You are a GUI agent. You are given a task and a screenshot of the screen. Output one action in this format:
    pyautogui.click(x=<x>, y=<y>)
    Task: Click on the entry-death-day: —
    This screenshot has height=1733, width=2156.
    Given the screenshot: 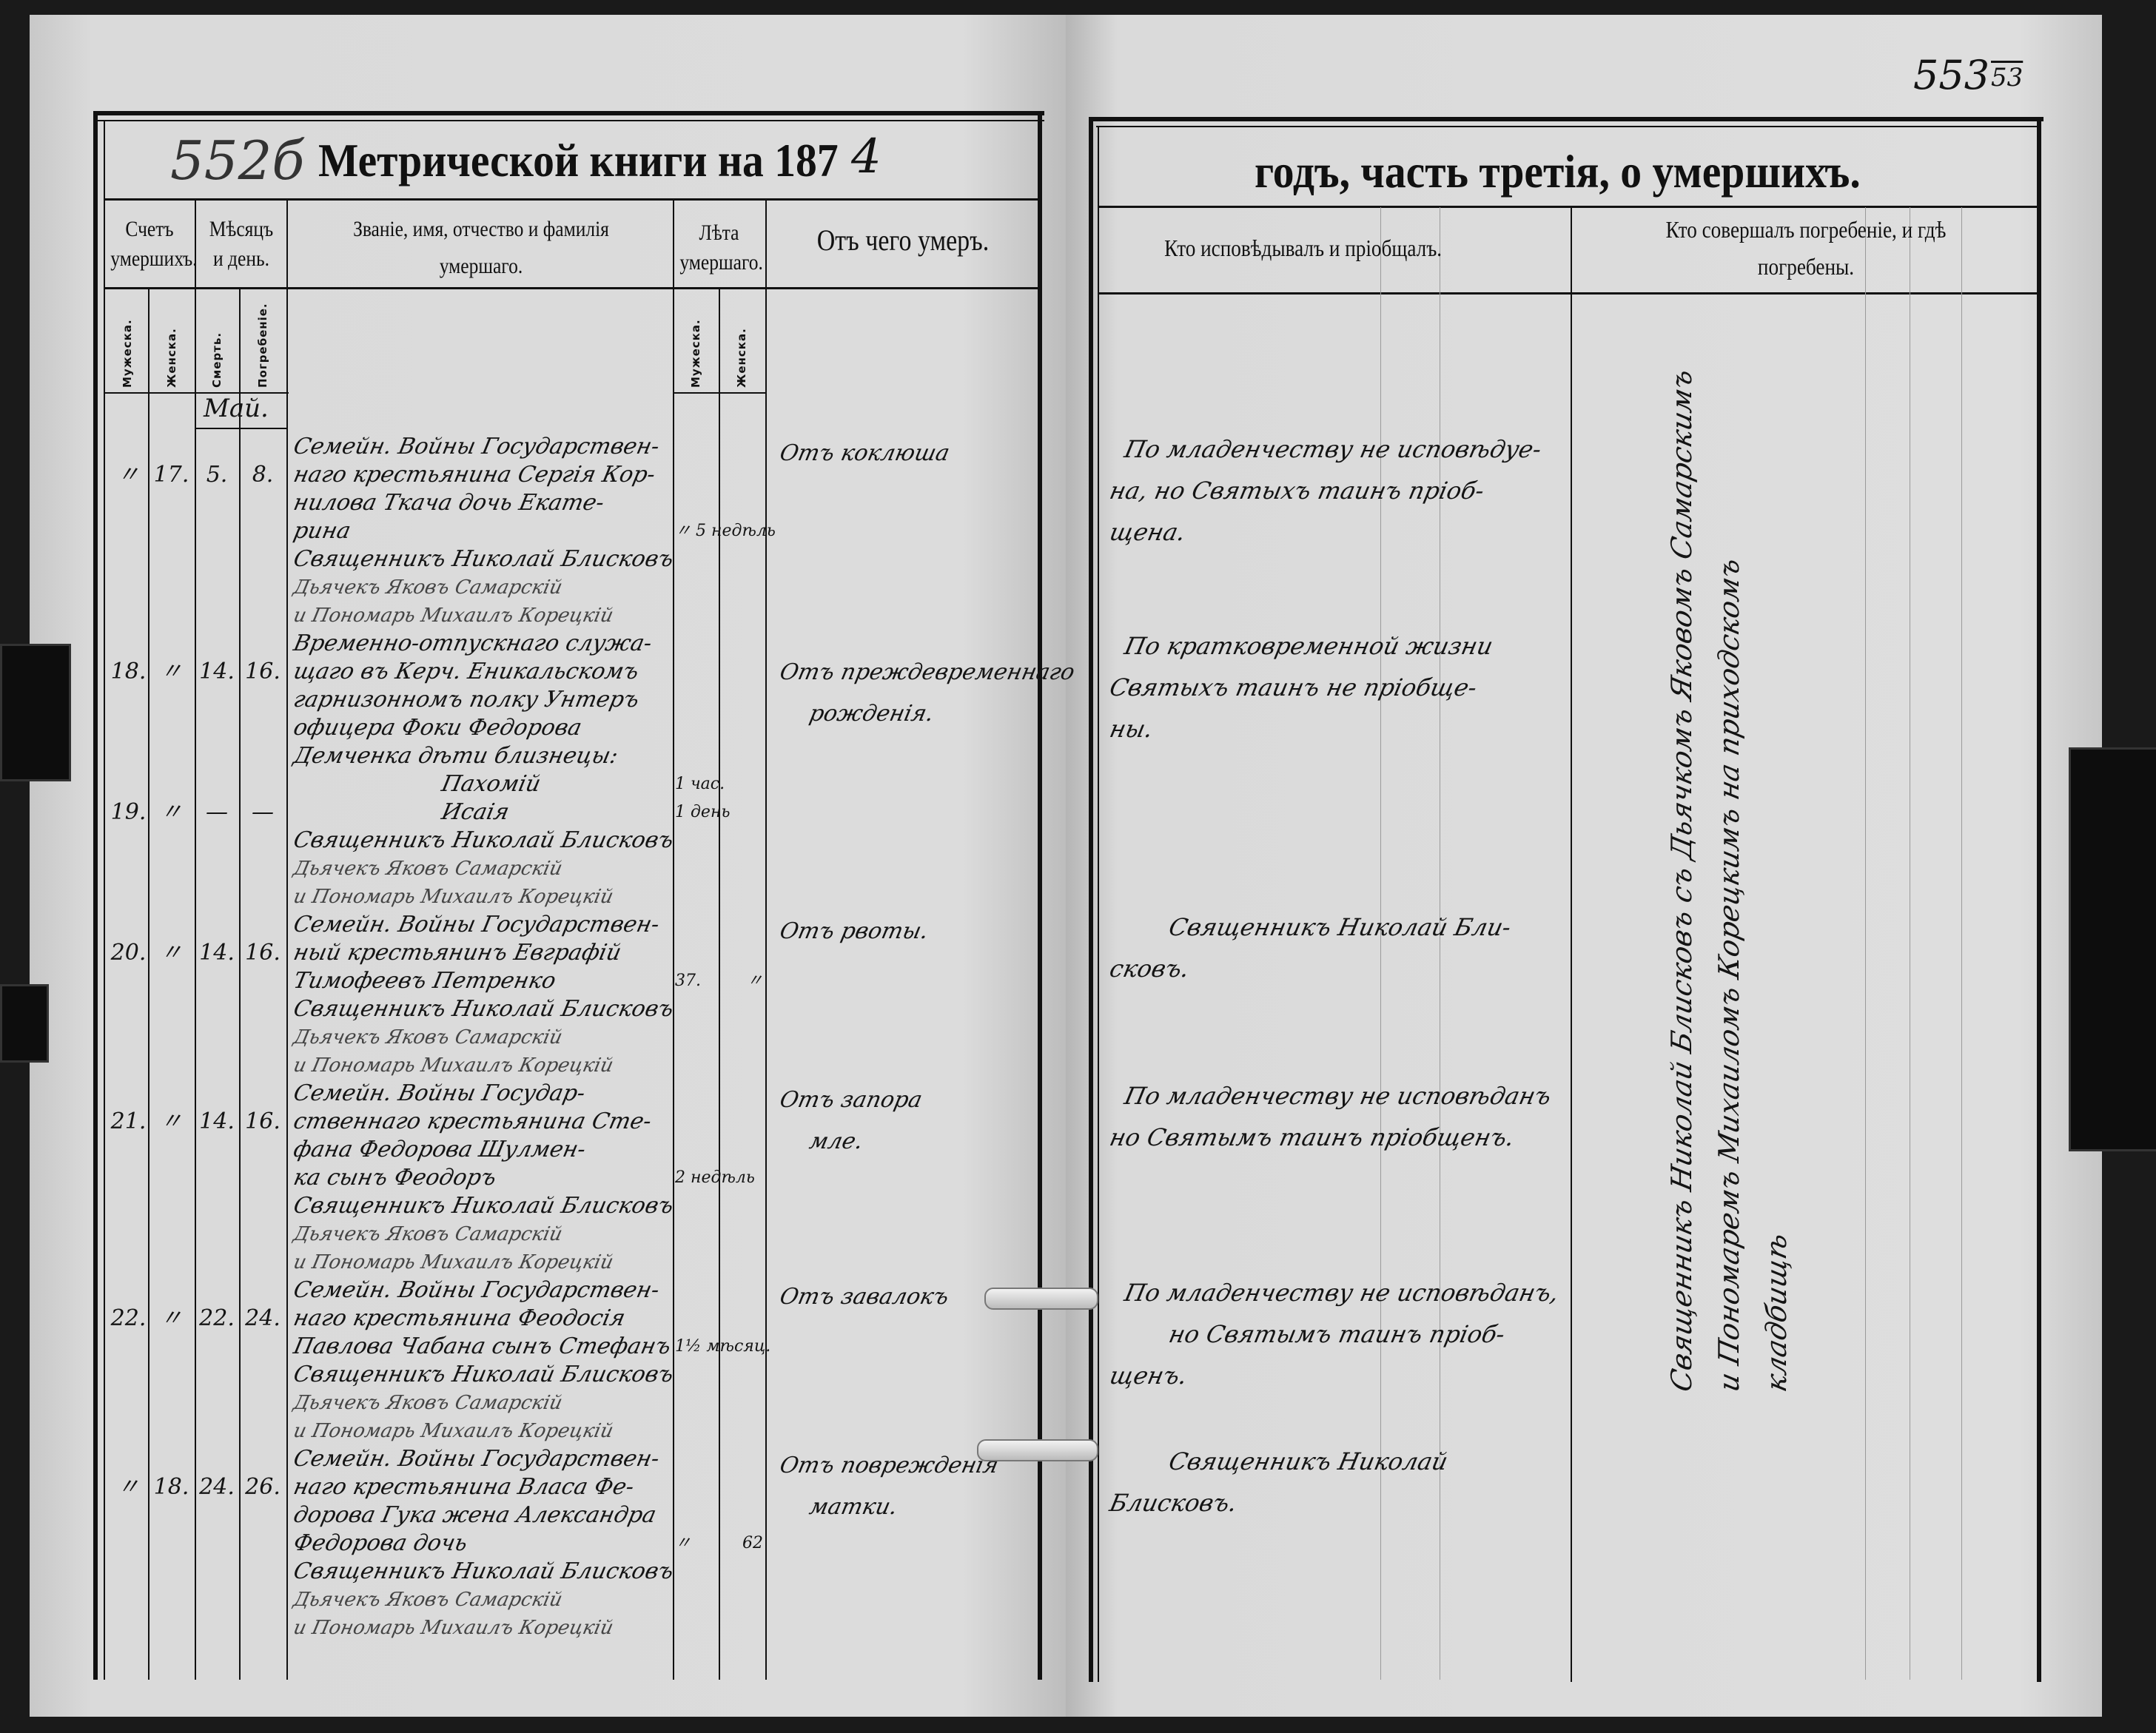 What is the action you would take?
    pyautogui.click(x=217, y=812)
    